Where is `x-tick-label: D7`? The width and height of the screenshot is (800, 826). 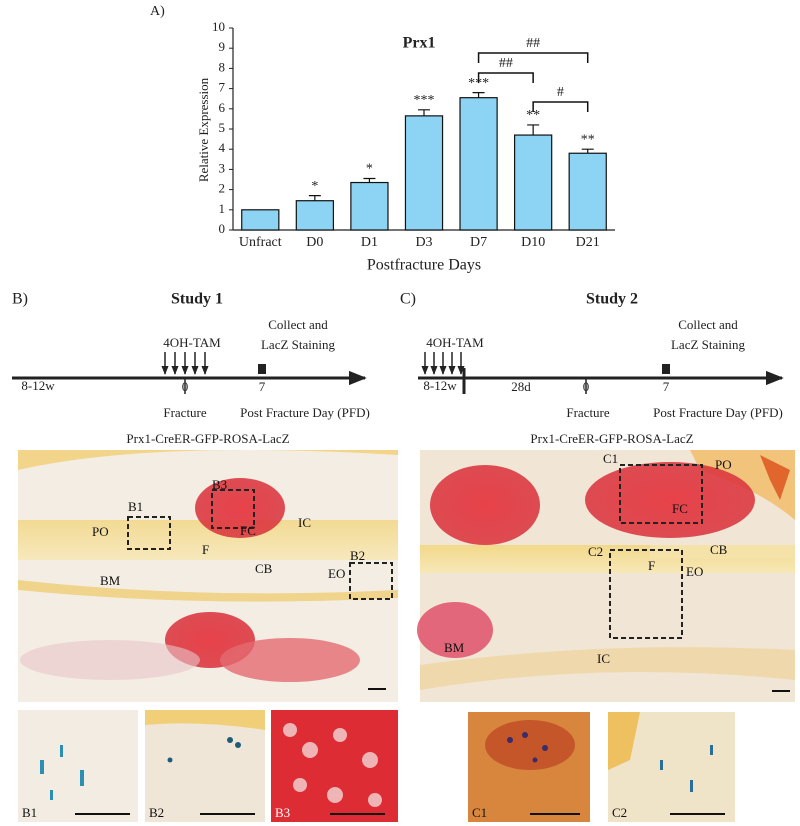 x-tick-label: D7 is located at coordinates (478, 242).